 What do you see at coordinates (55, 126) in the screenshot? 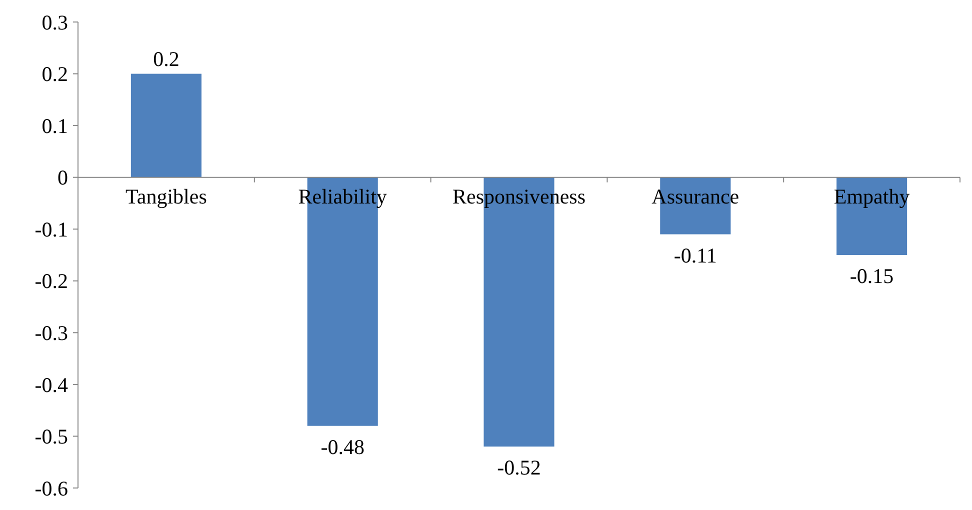
I see `y-tick-label: 0.1` at bounding box center [55, 126].